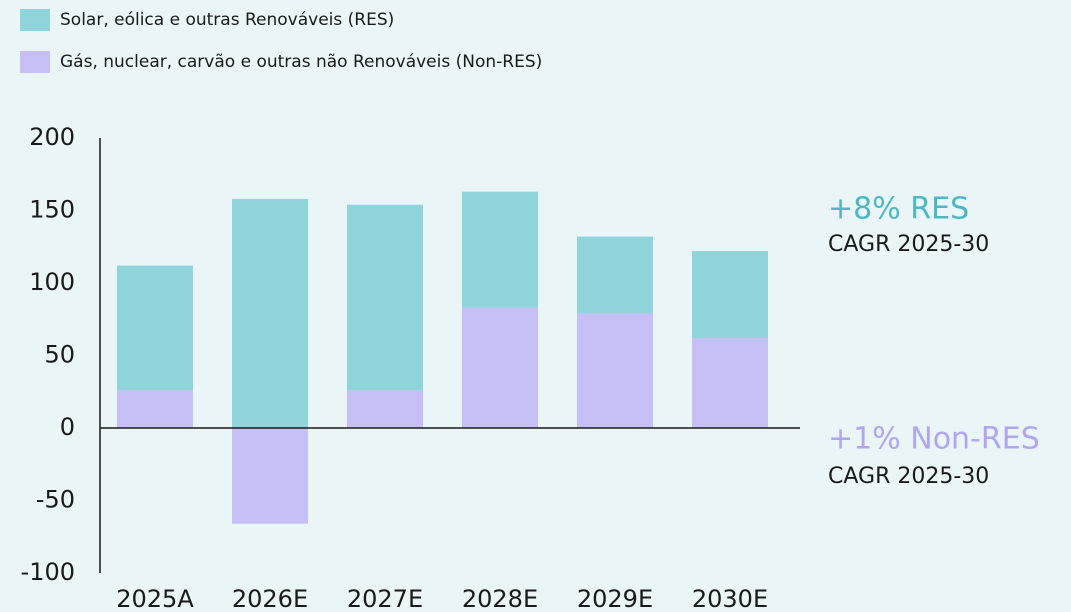 This screenshot has height=612, width=1071. I want to click on y-tick-label: -50, so click(55, 500).